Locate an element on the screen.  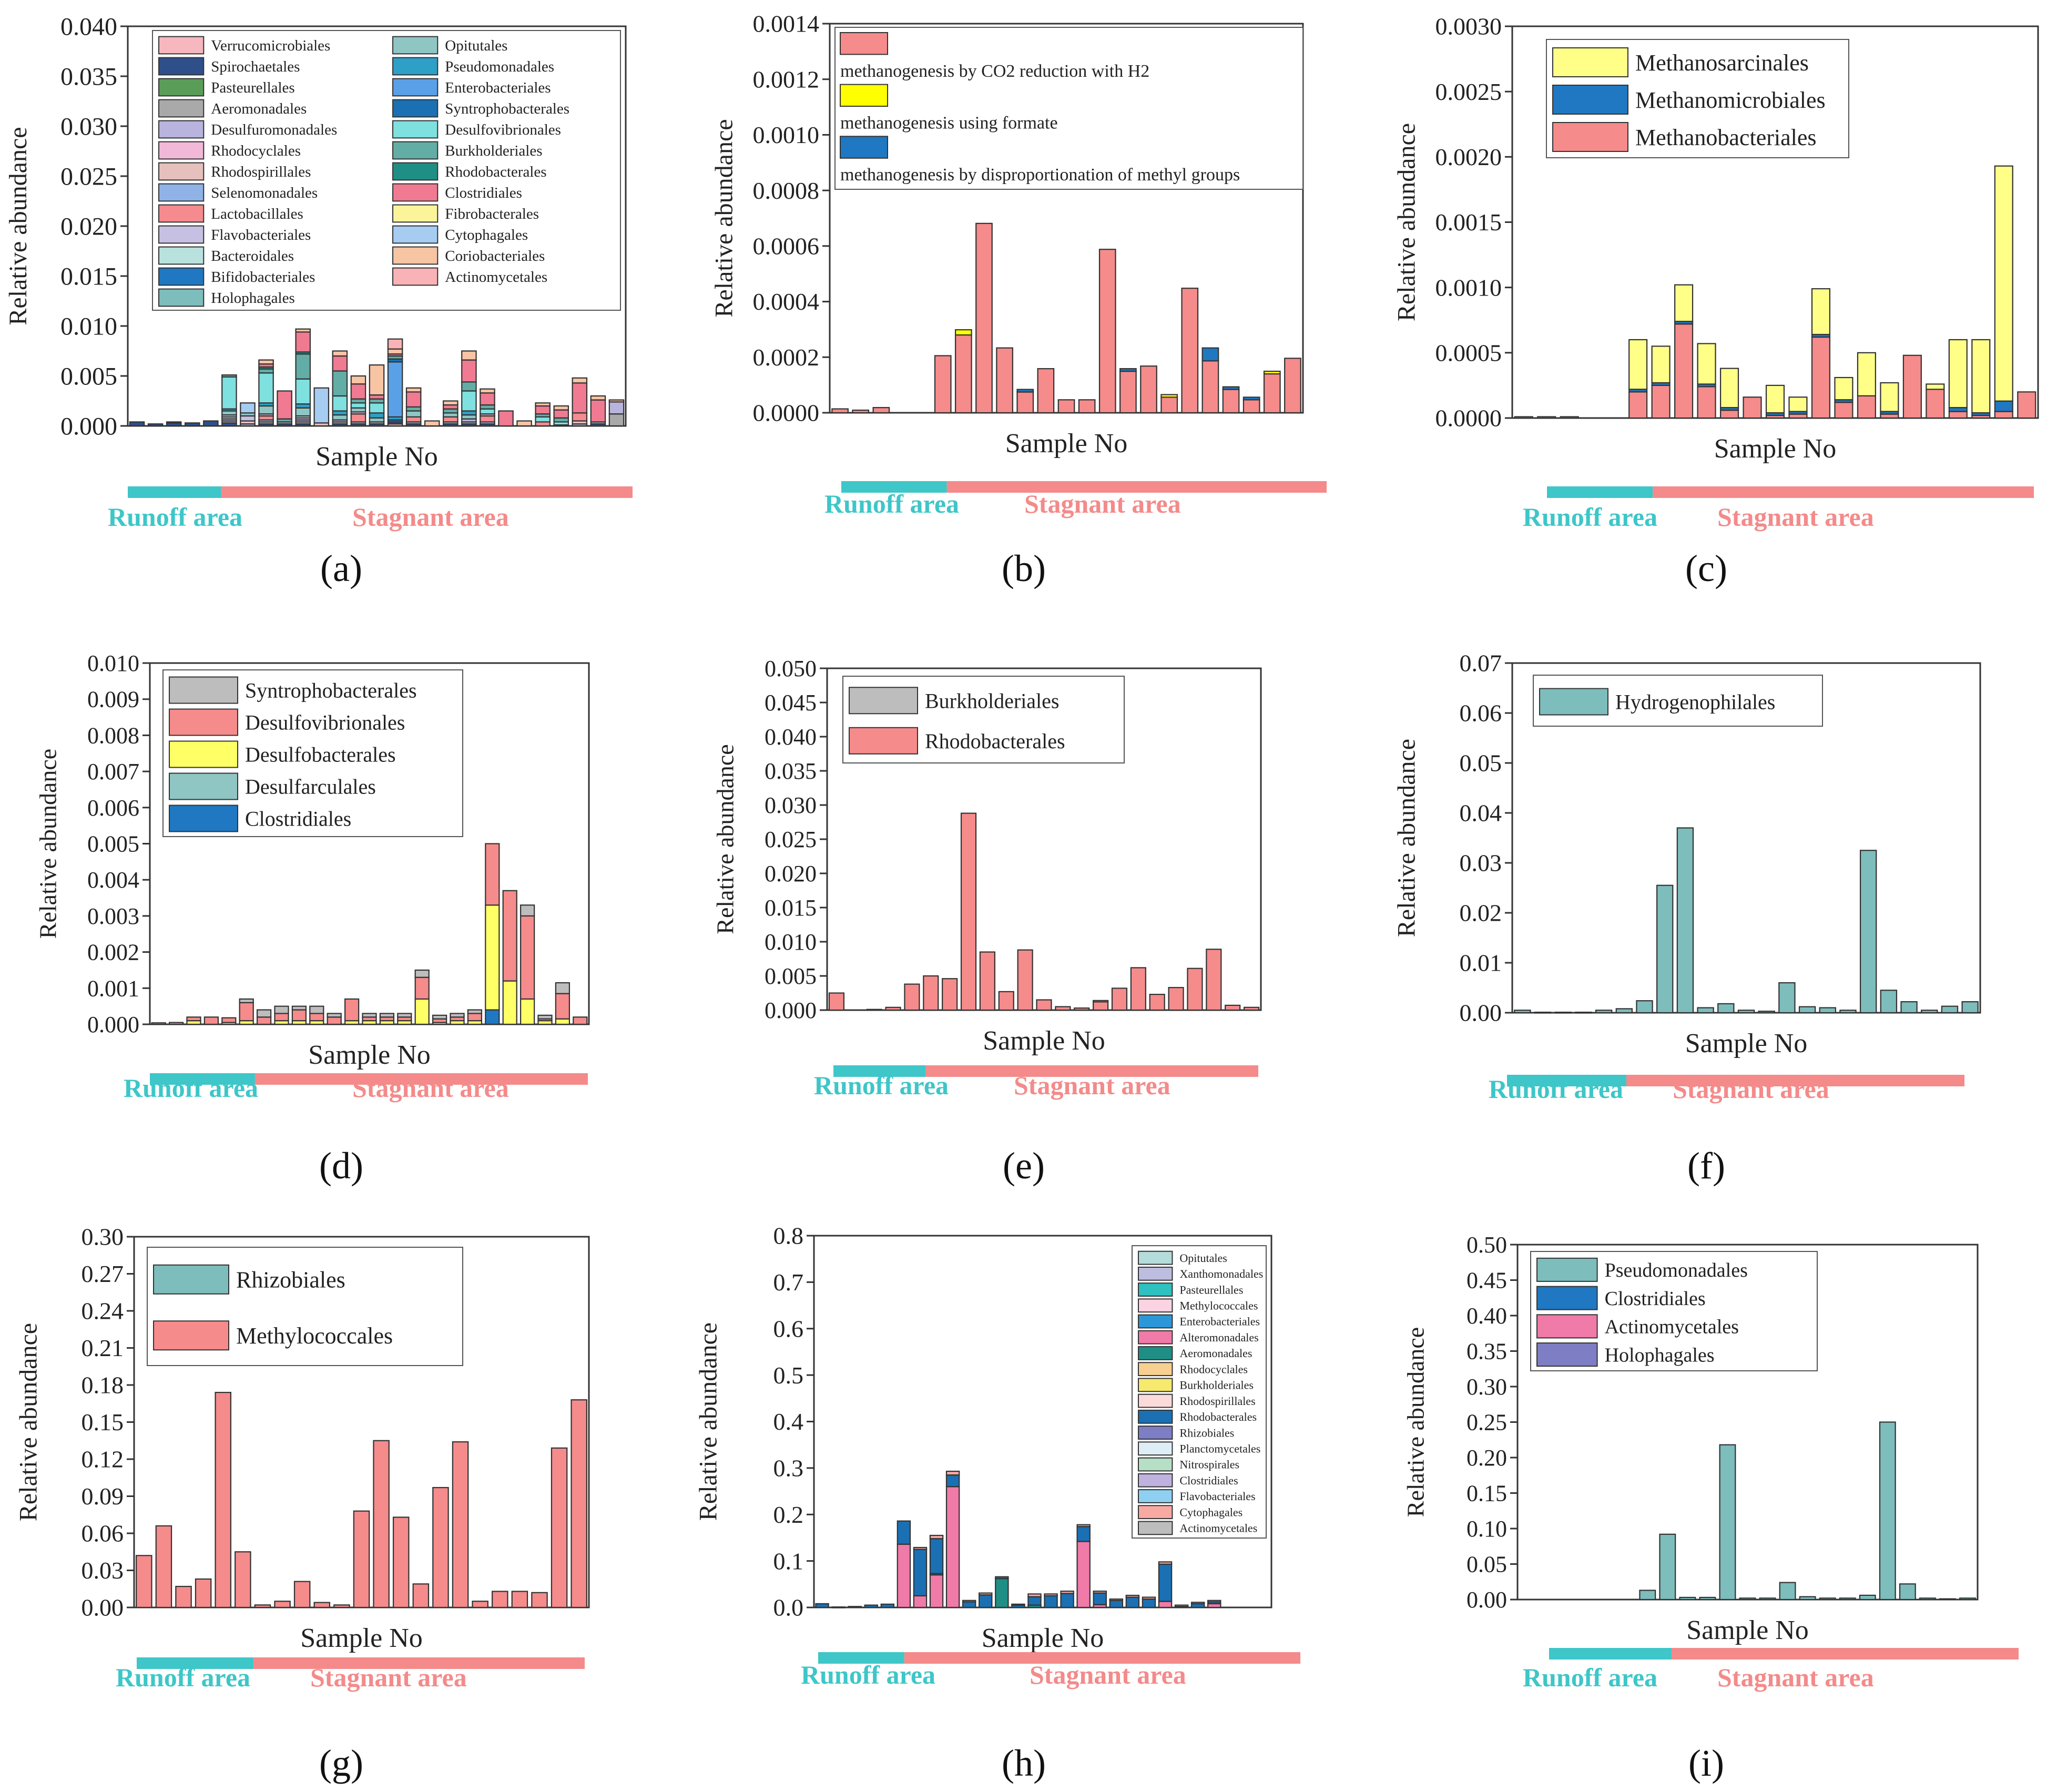
y-tick-label: 0.24 is located at coordinates (103, 1311).